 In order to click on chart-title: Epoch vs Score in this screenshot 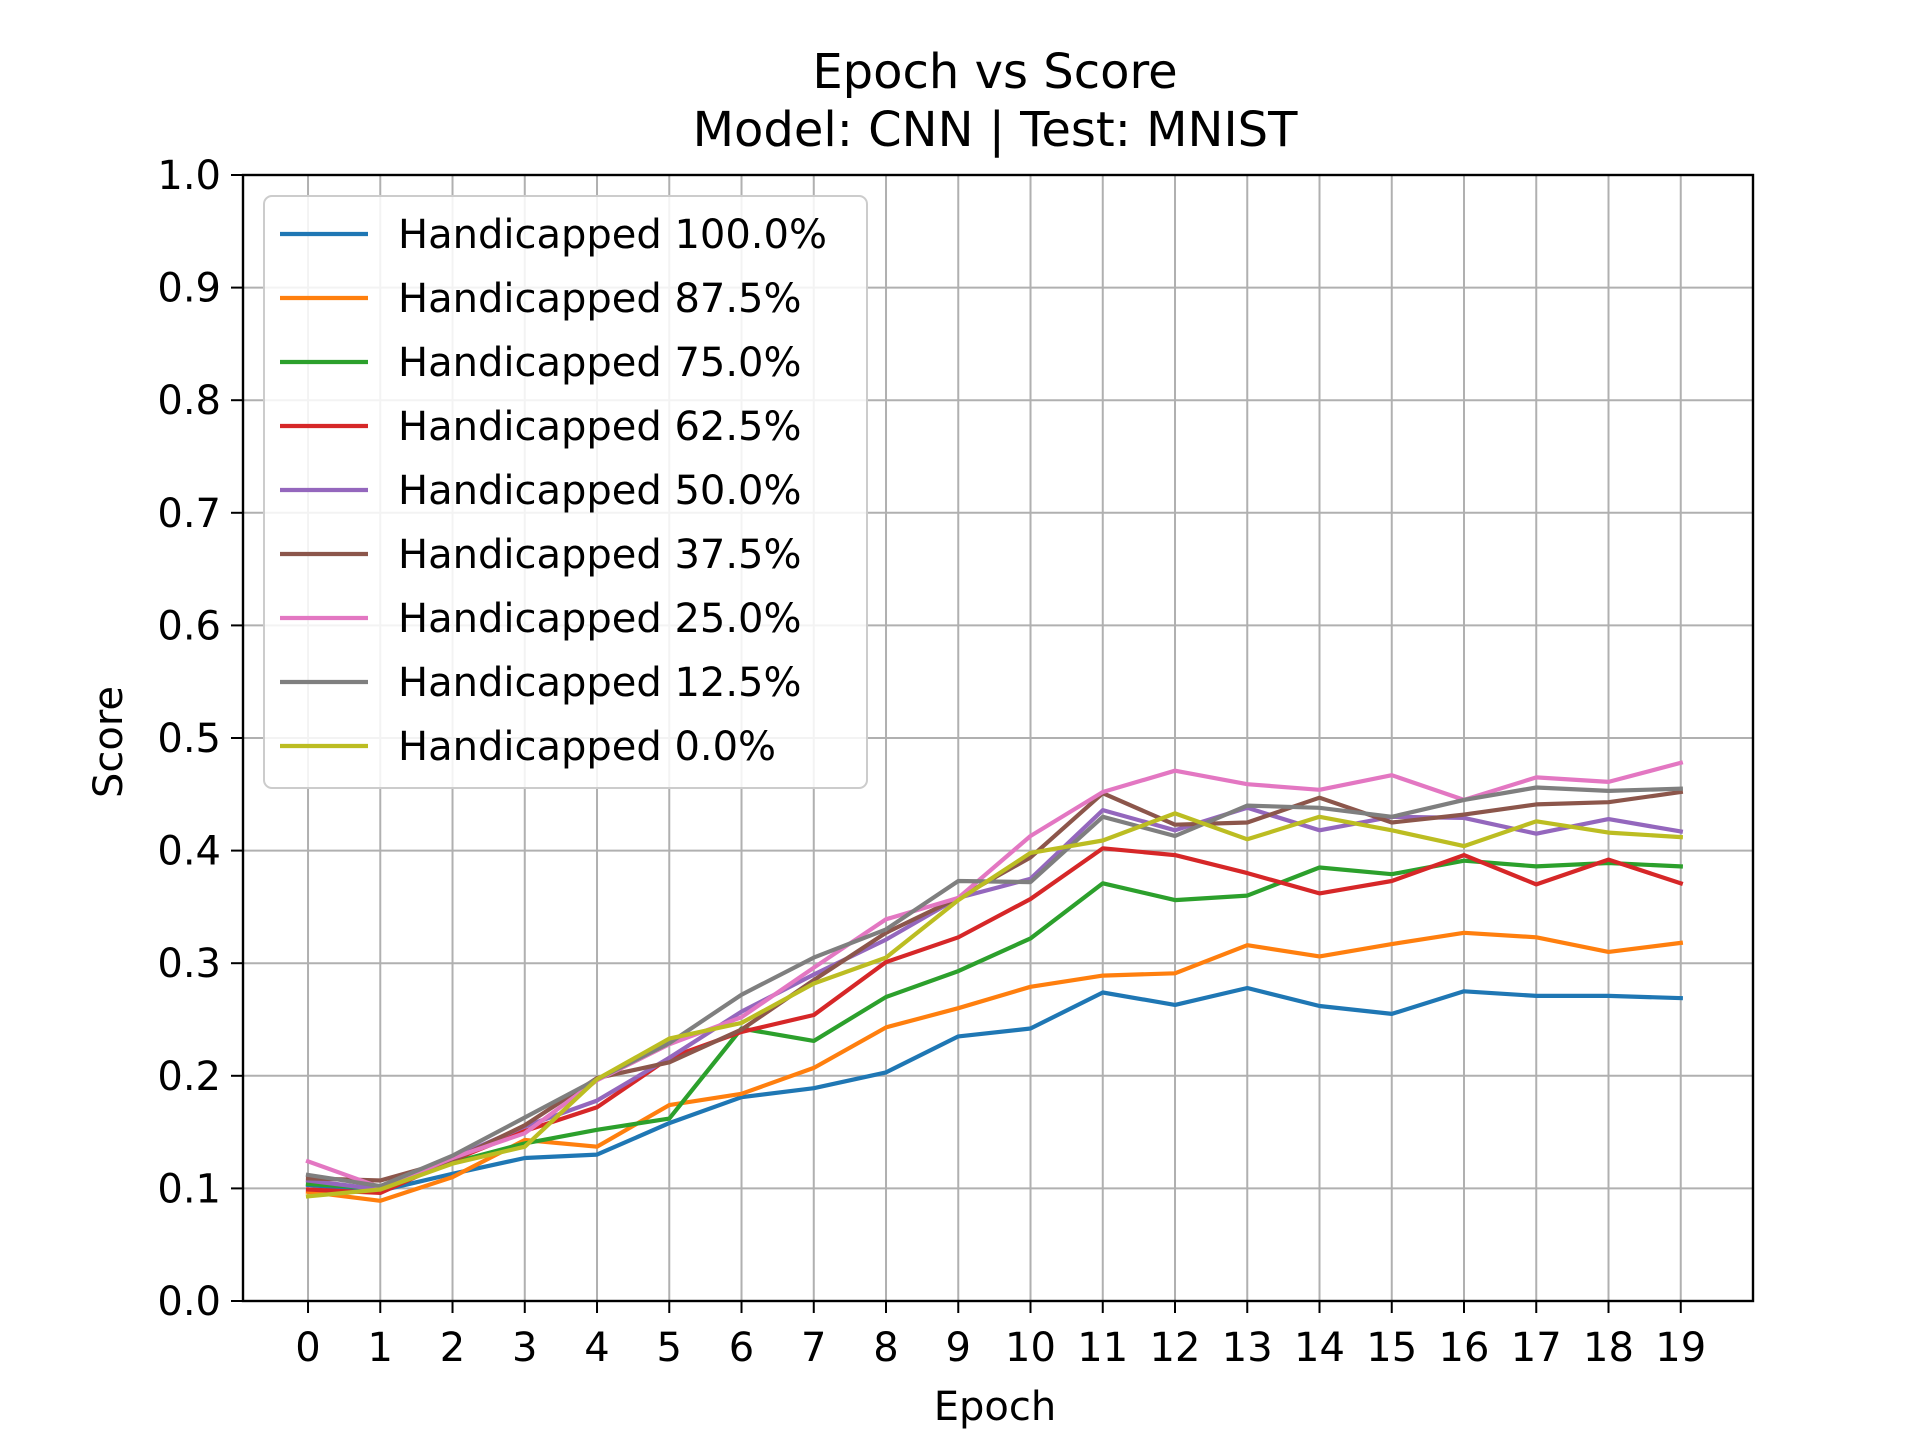, I will do `click(994, 72)`.